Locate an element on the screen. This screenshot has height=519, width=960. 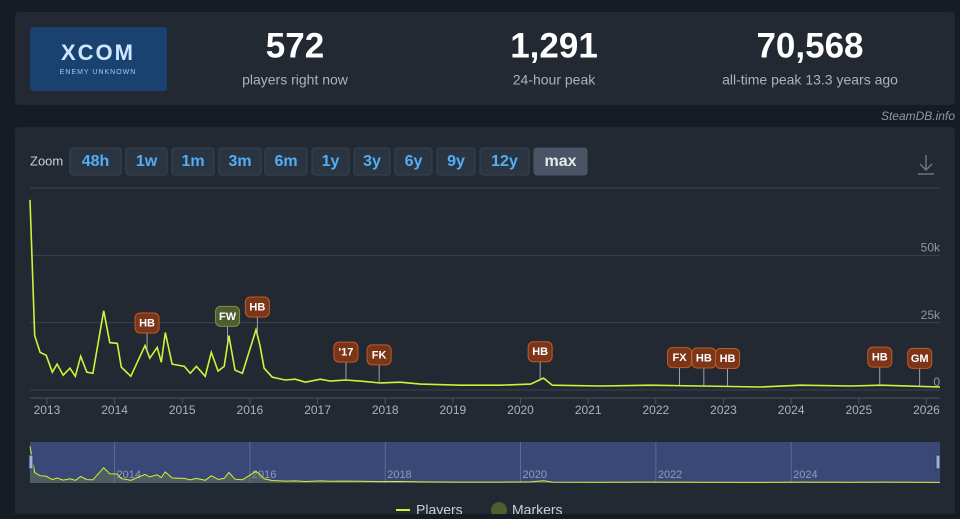
game-thumbnail is located at coordinates (98, 59).